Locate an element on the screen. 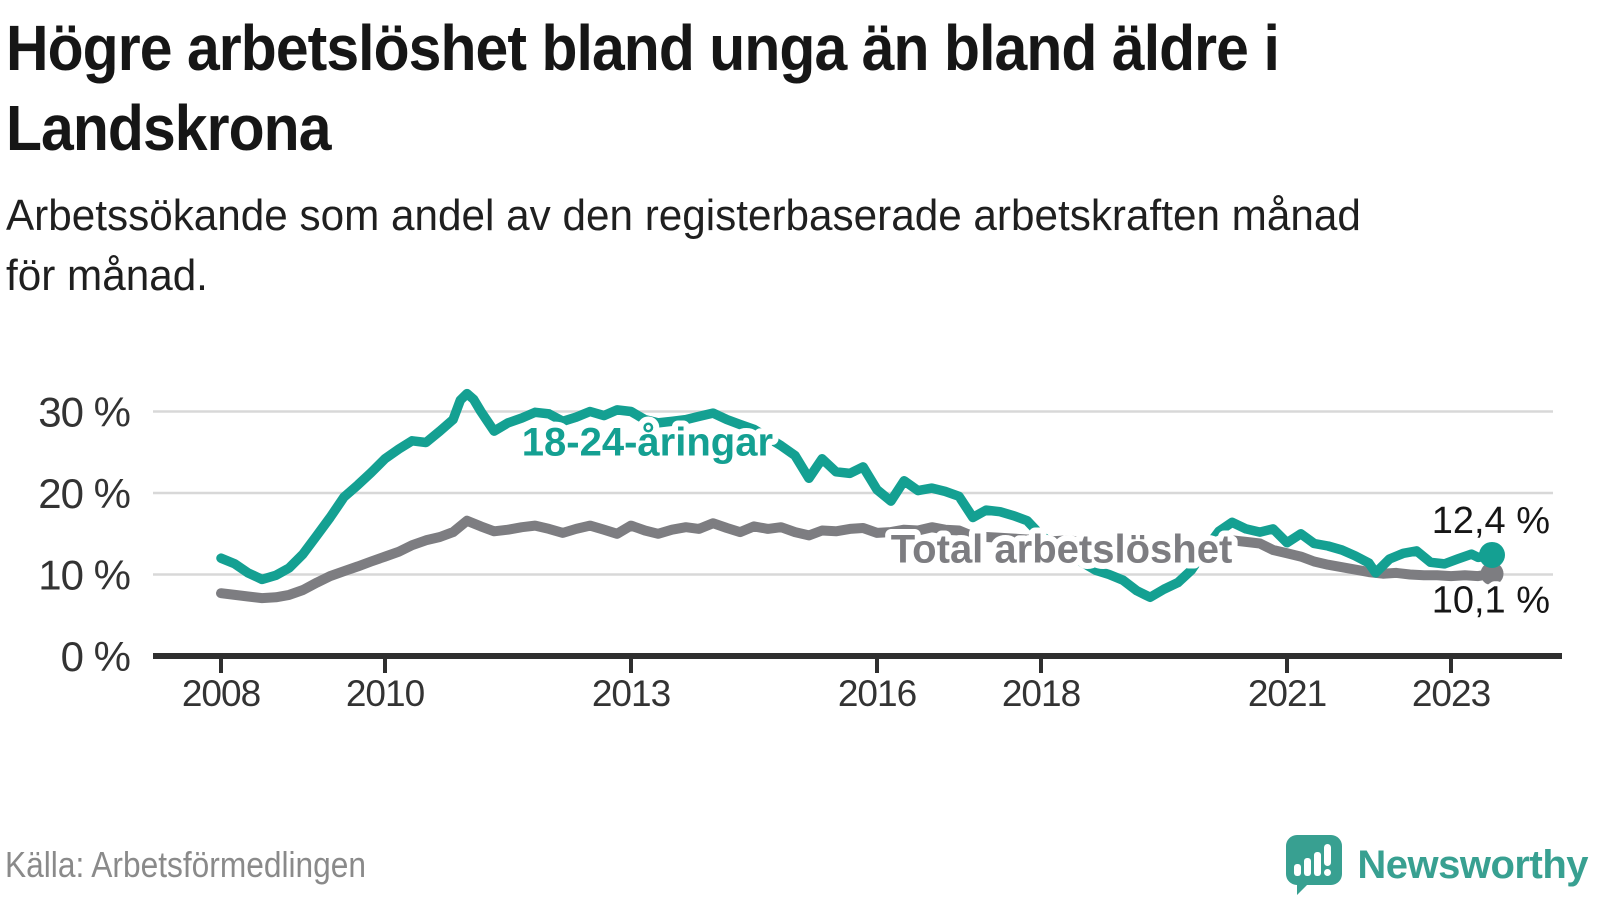 The width and height of the screenshot is (1600, 900). series-label-1: 18-24-åringar is located at coordinates (647, 443).